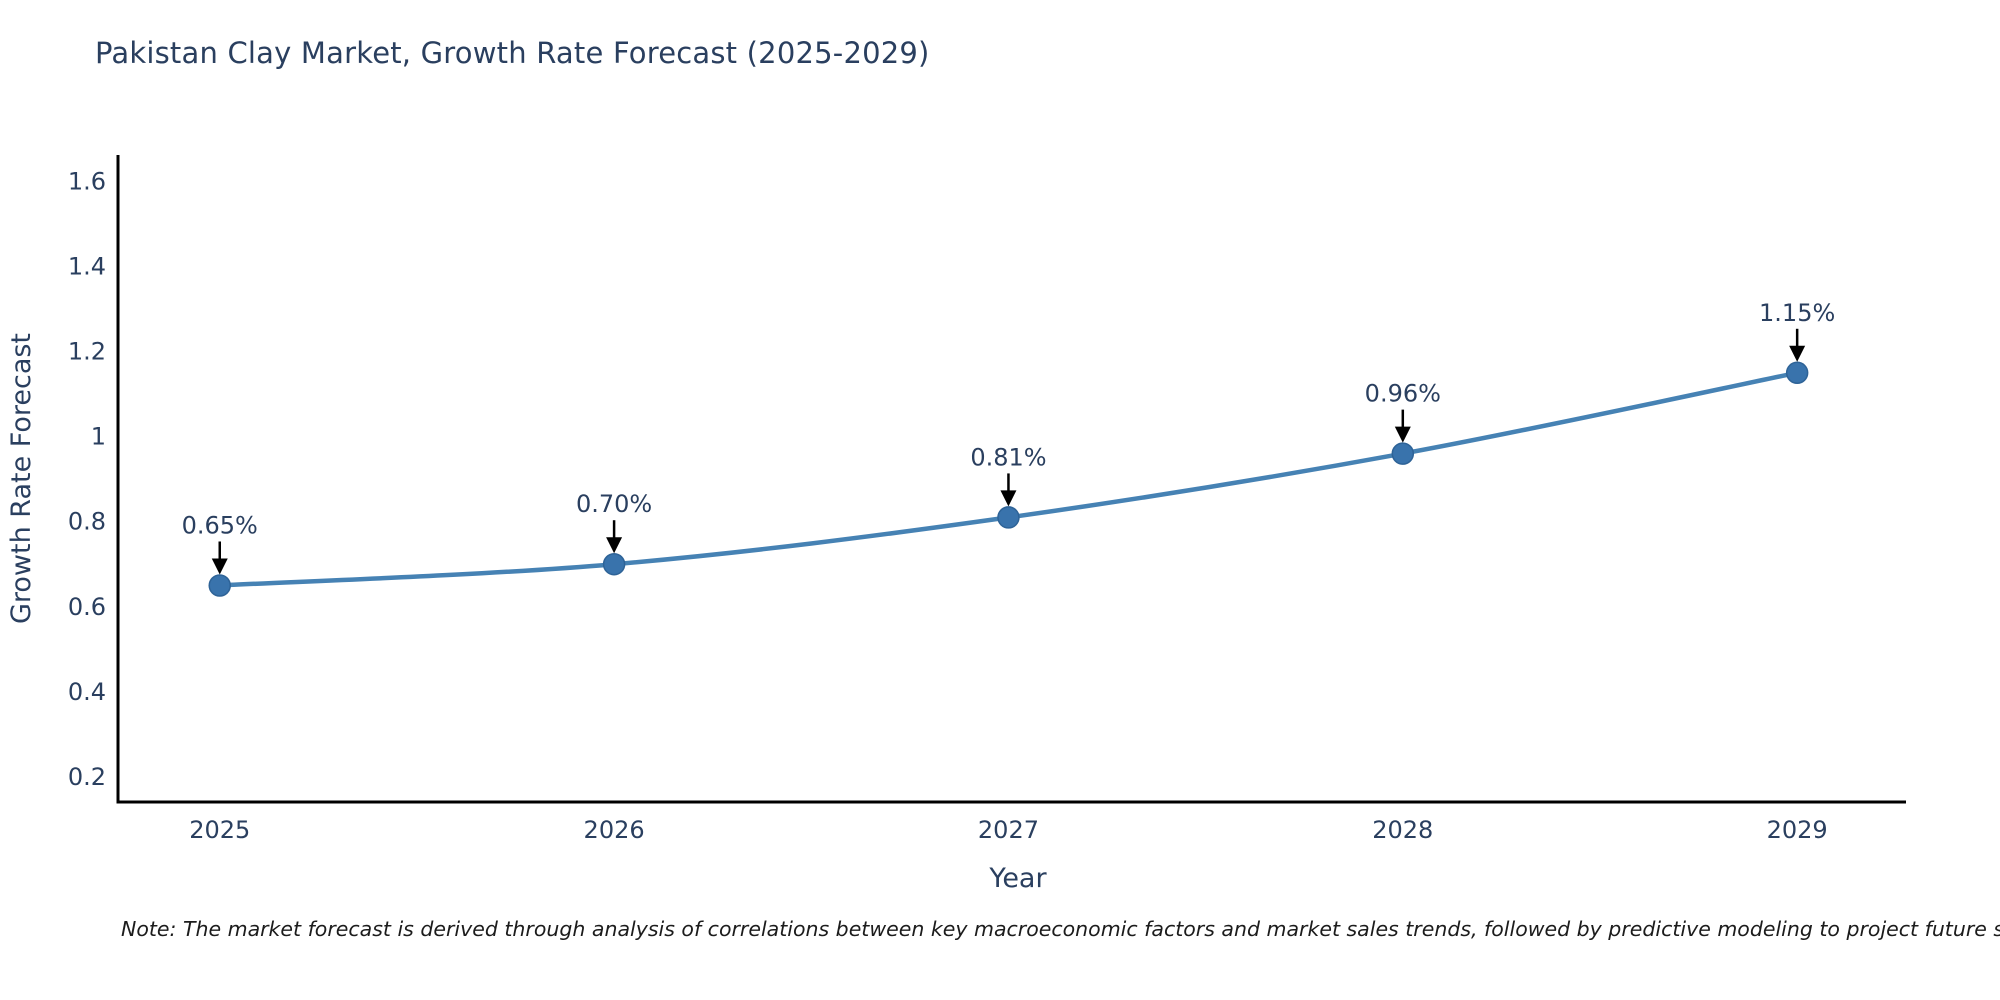  Describe the element at coordinates (87, 777) in the screenshot. I see `y-tick-label: 0.2` at that location.